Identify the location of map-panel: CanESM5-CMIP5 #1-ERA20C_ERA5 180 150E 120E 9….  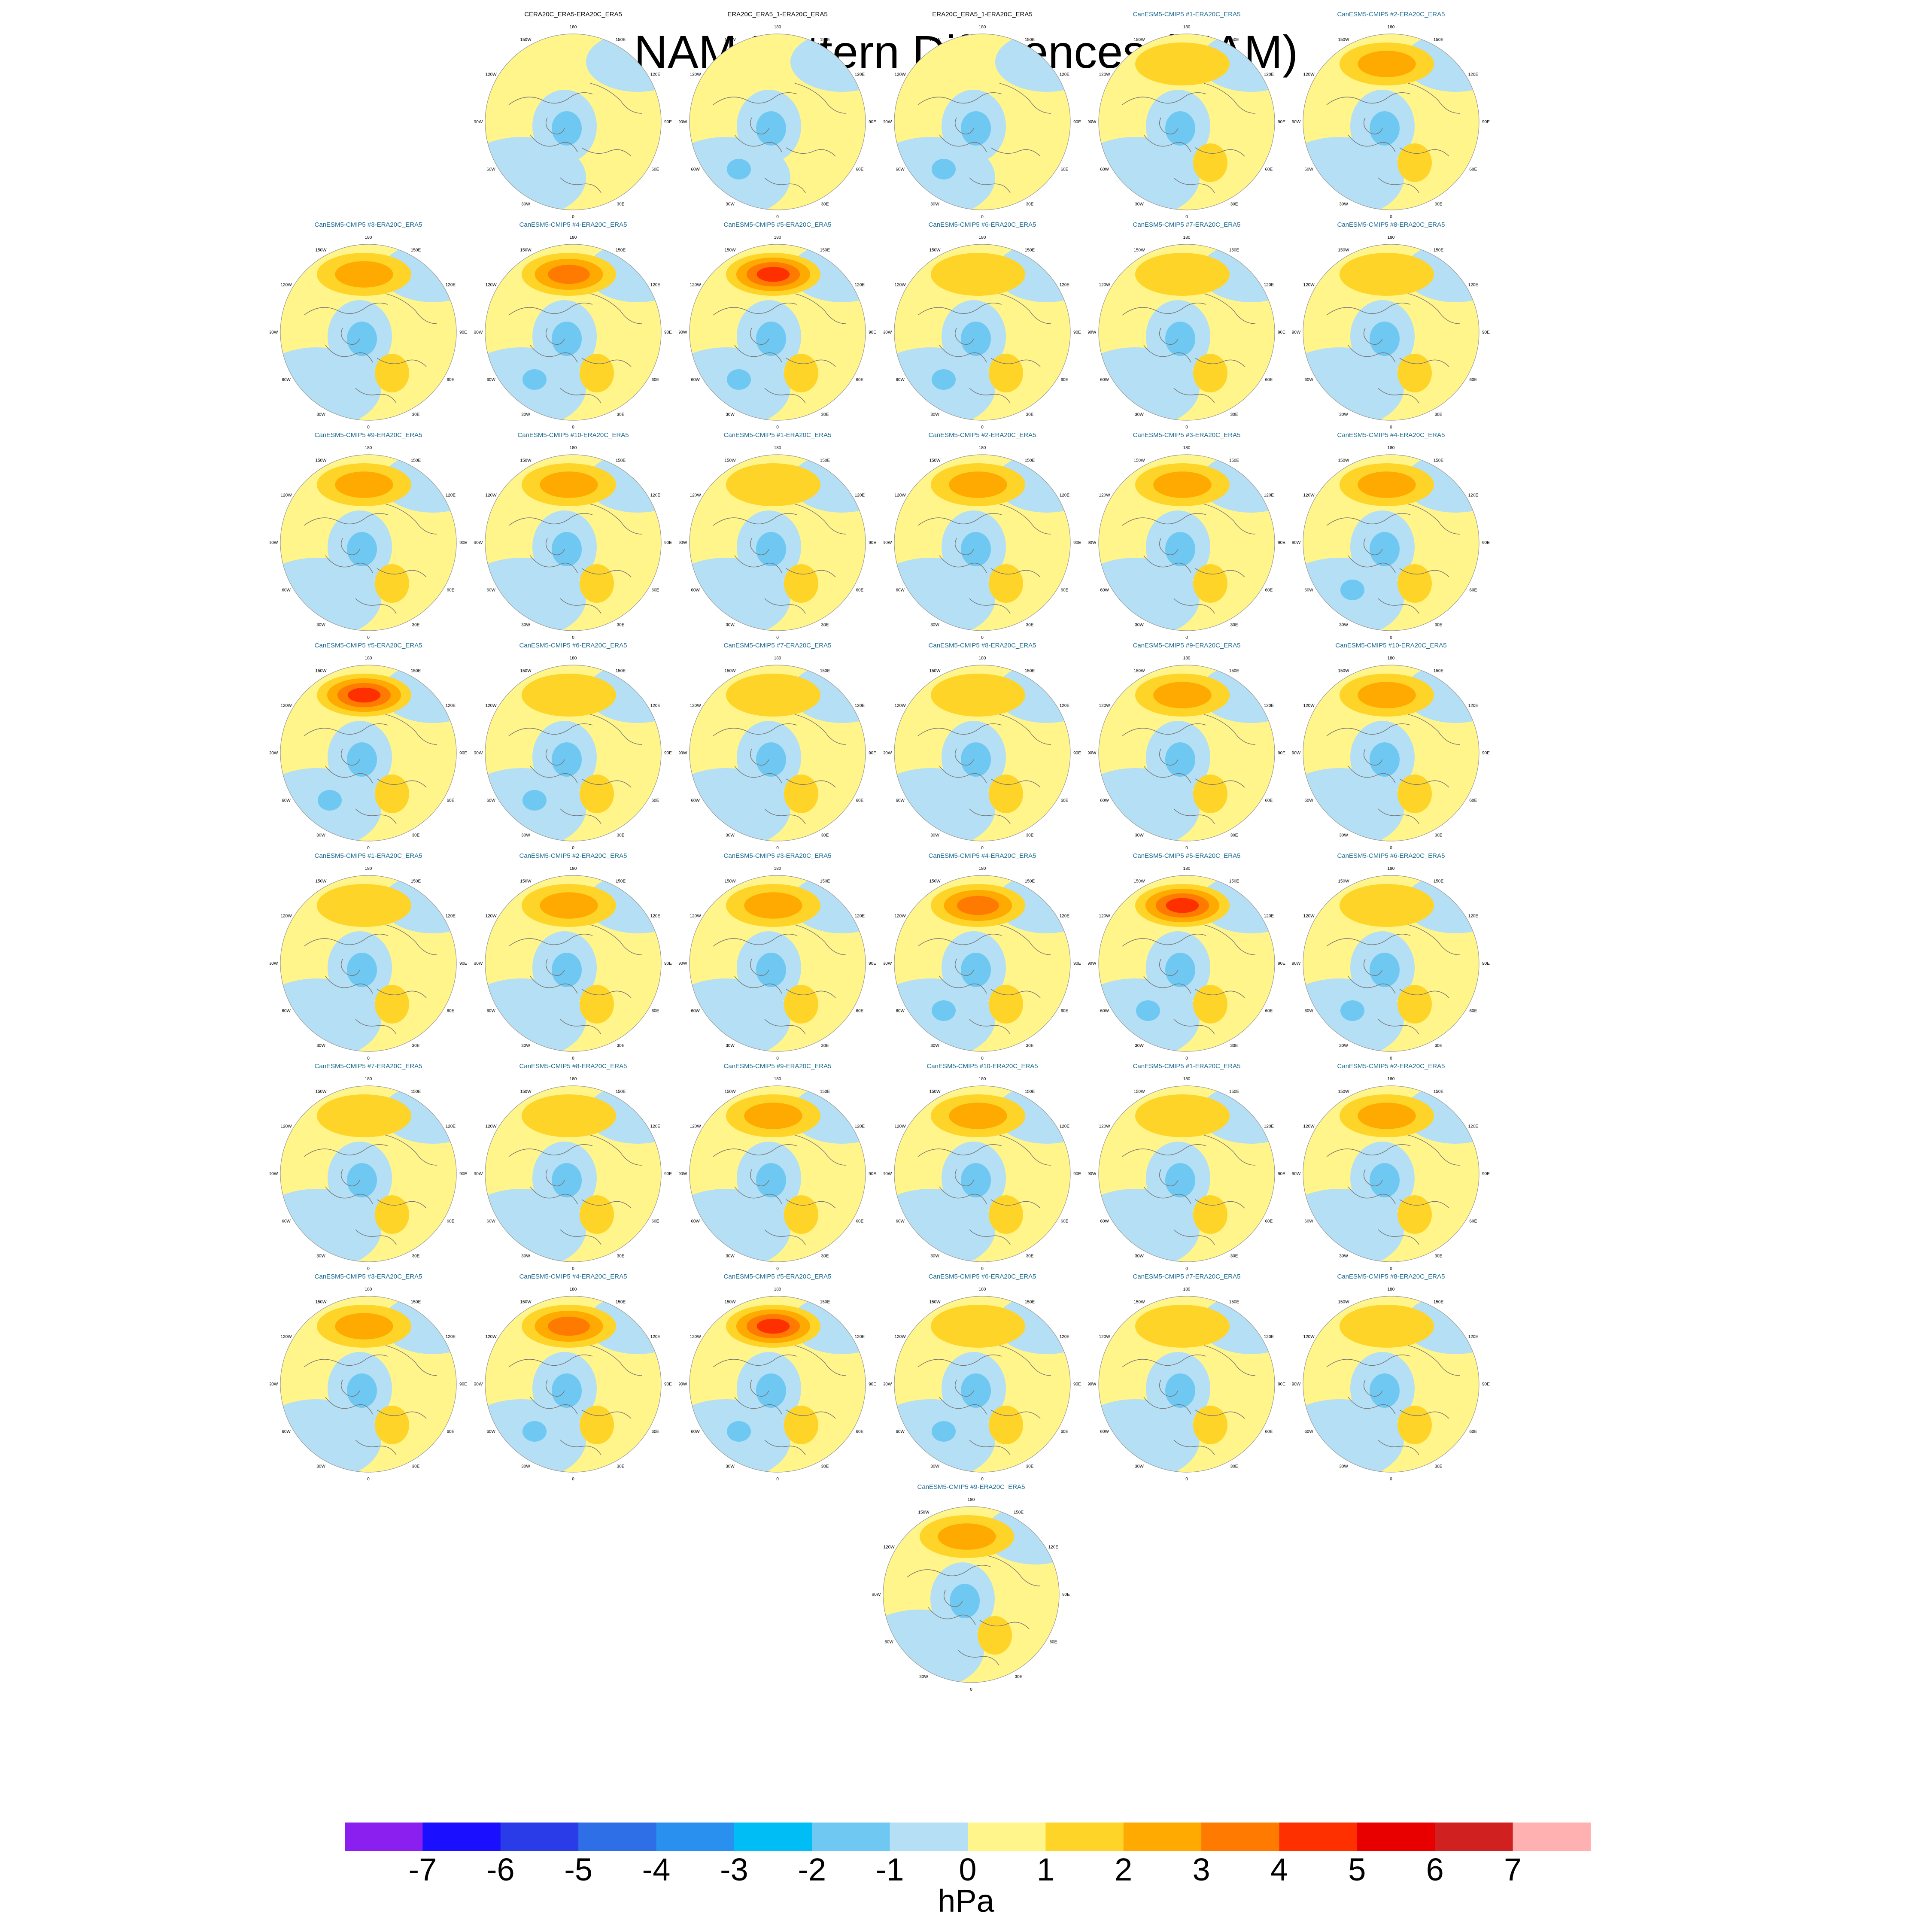
(1186, 1166).